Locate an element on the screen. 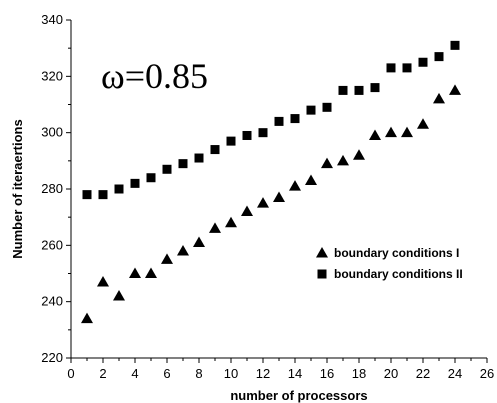  y-tick-label: 300 is located at coordinates (52, 132).